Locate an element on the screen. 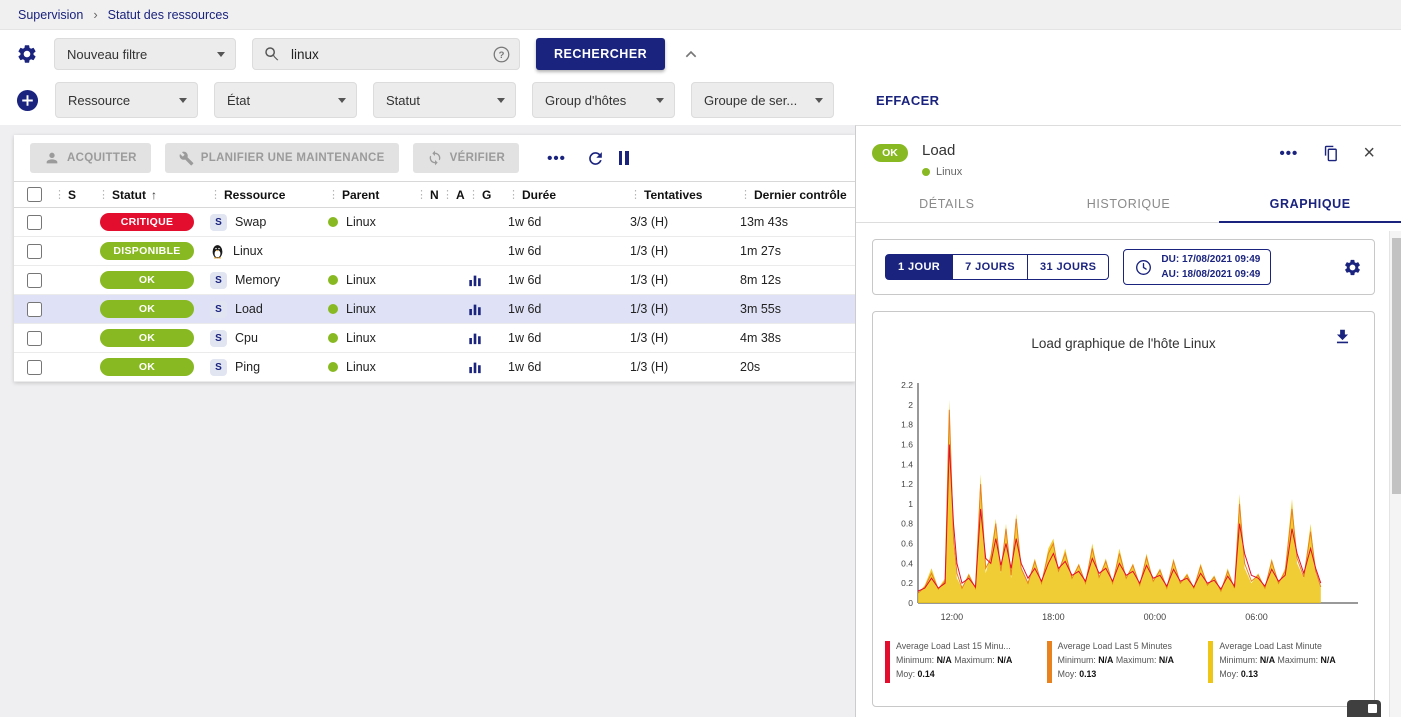 This screenshot has height=717, width=1401. panel-scrollbar is located at coordinates (1395, 474).